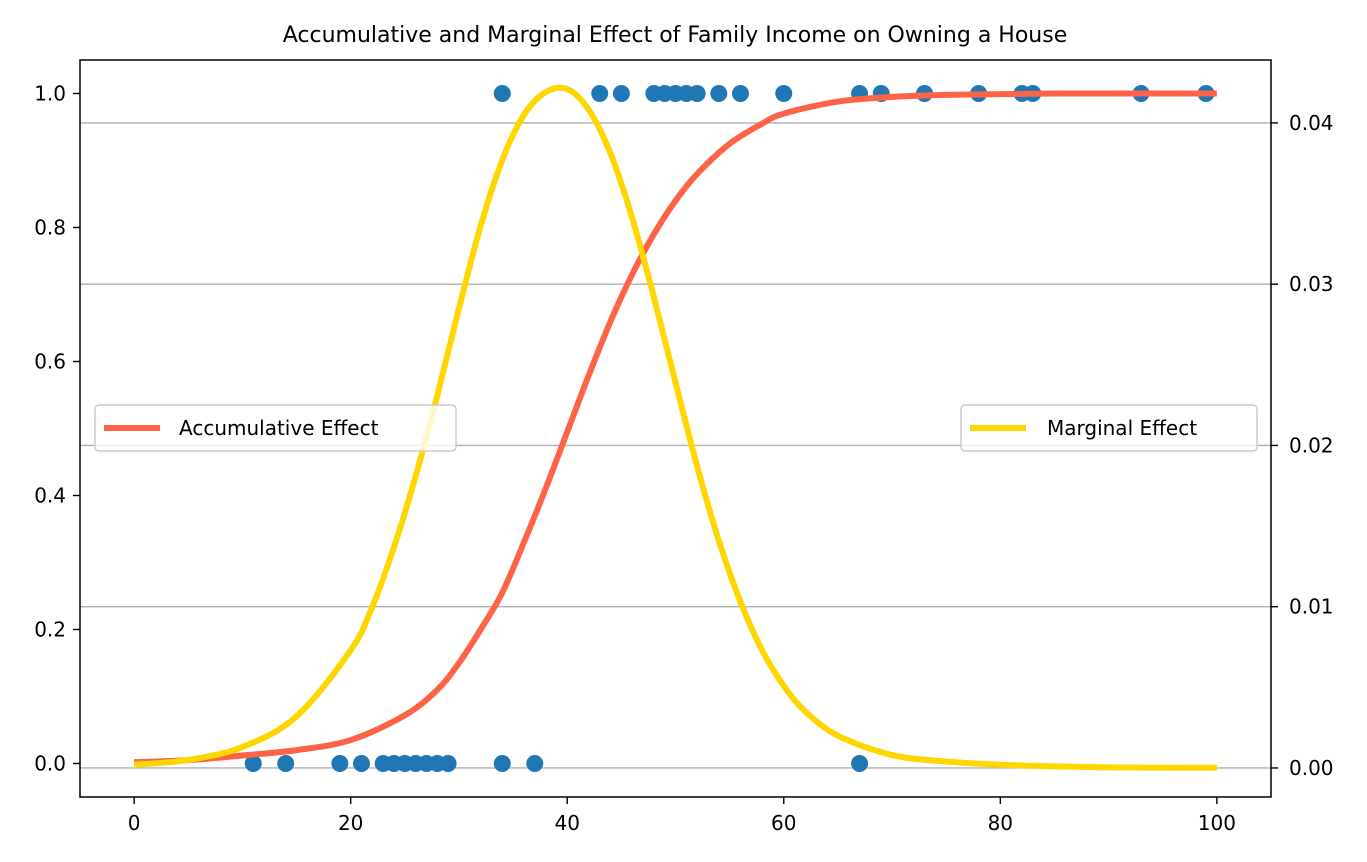 The height and width of the screenshot is (862, 1367). What do you see at coordinates (50, 496) in the screenshot?
I see `y-left-tick-label-2: 0.4` at bounding box center [50, 496].